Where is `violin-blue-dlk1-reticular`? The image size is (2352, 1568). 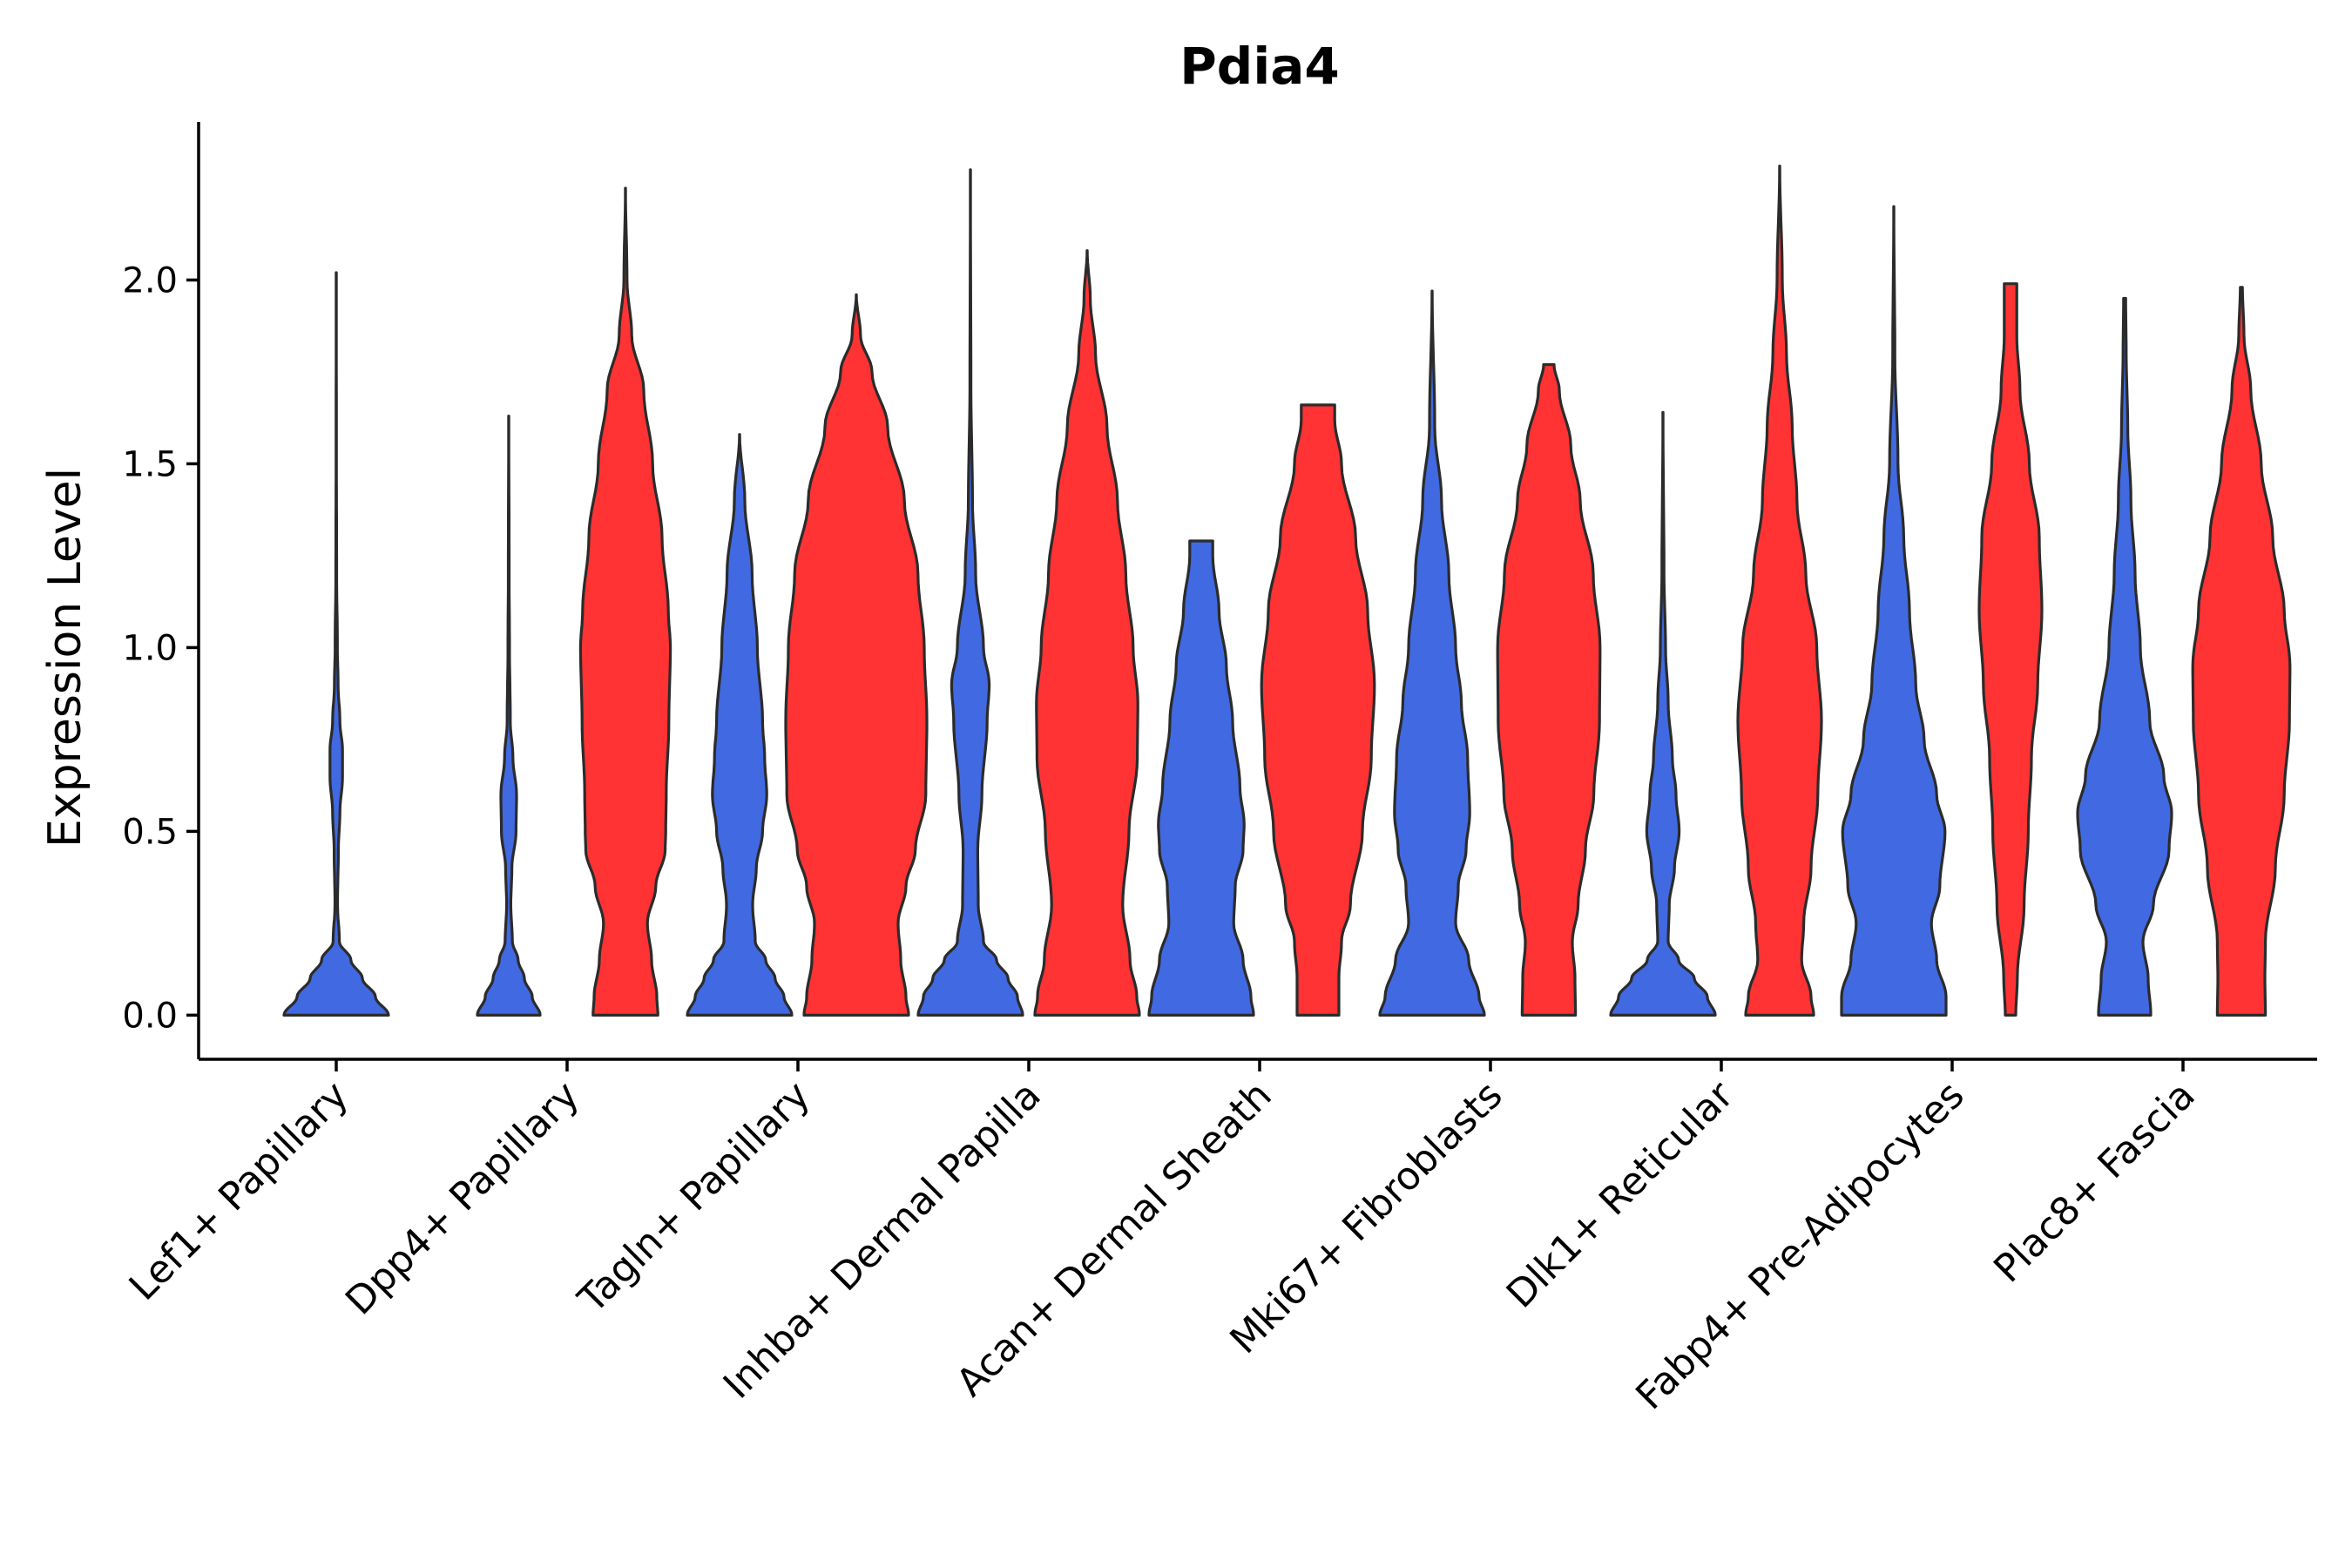 violin-blue-dlk1-reticular is located at coordinates (1663, 713).